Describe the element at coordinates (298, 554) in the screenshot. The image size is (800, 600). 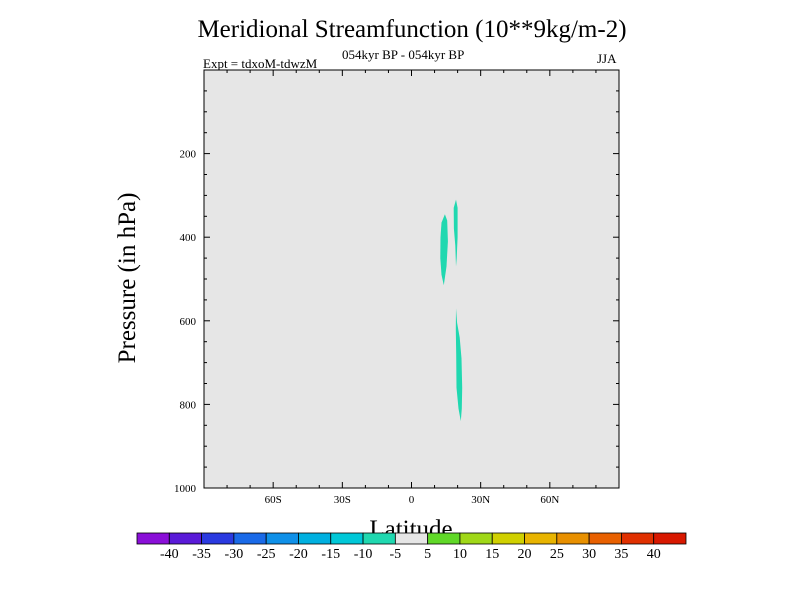
I see `colorbar-label: -20` at that location.